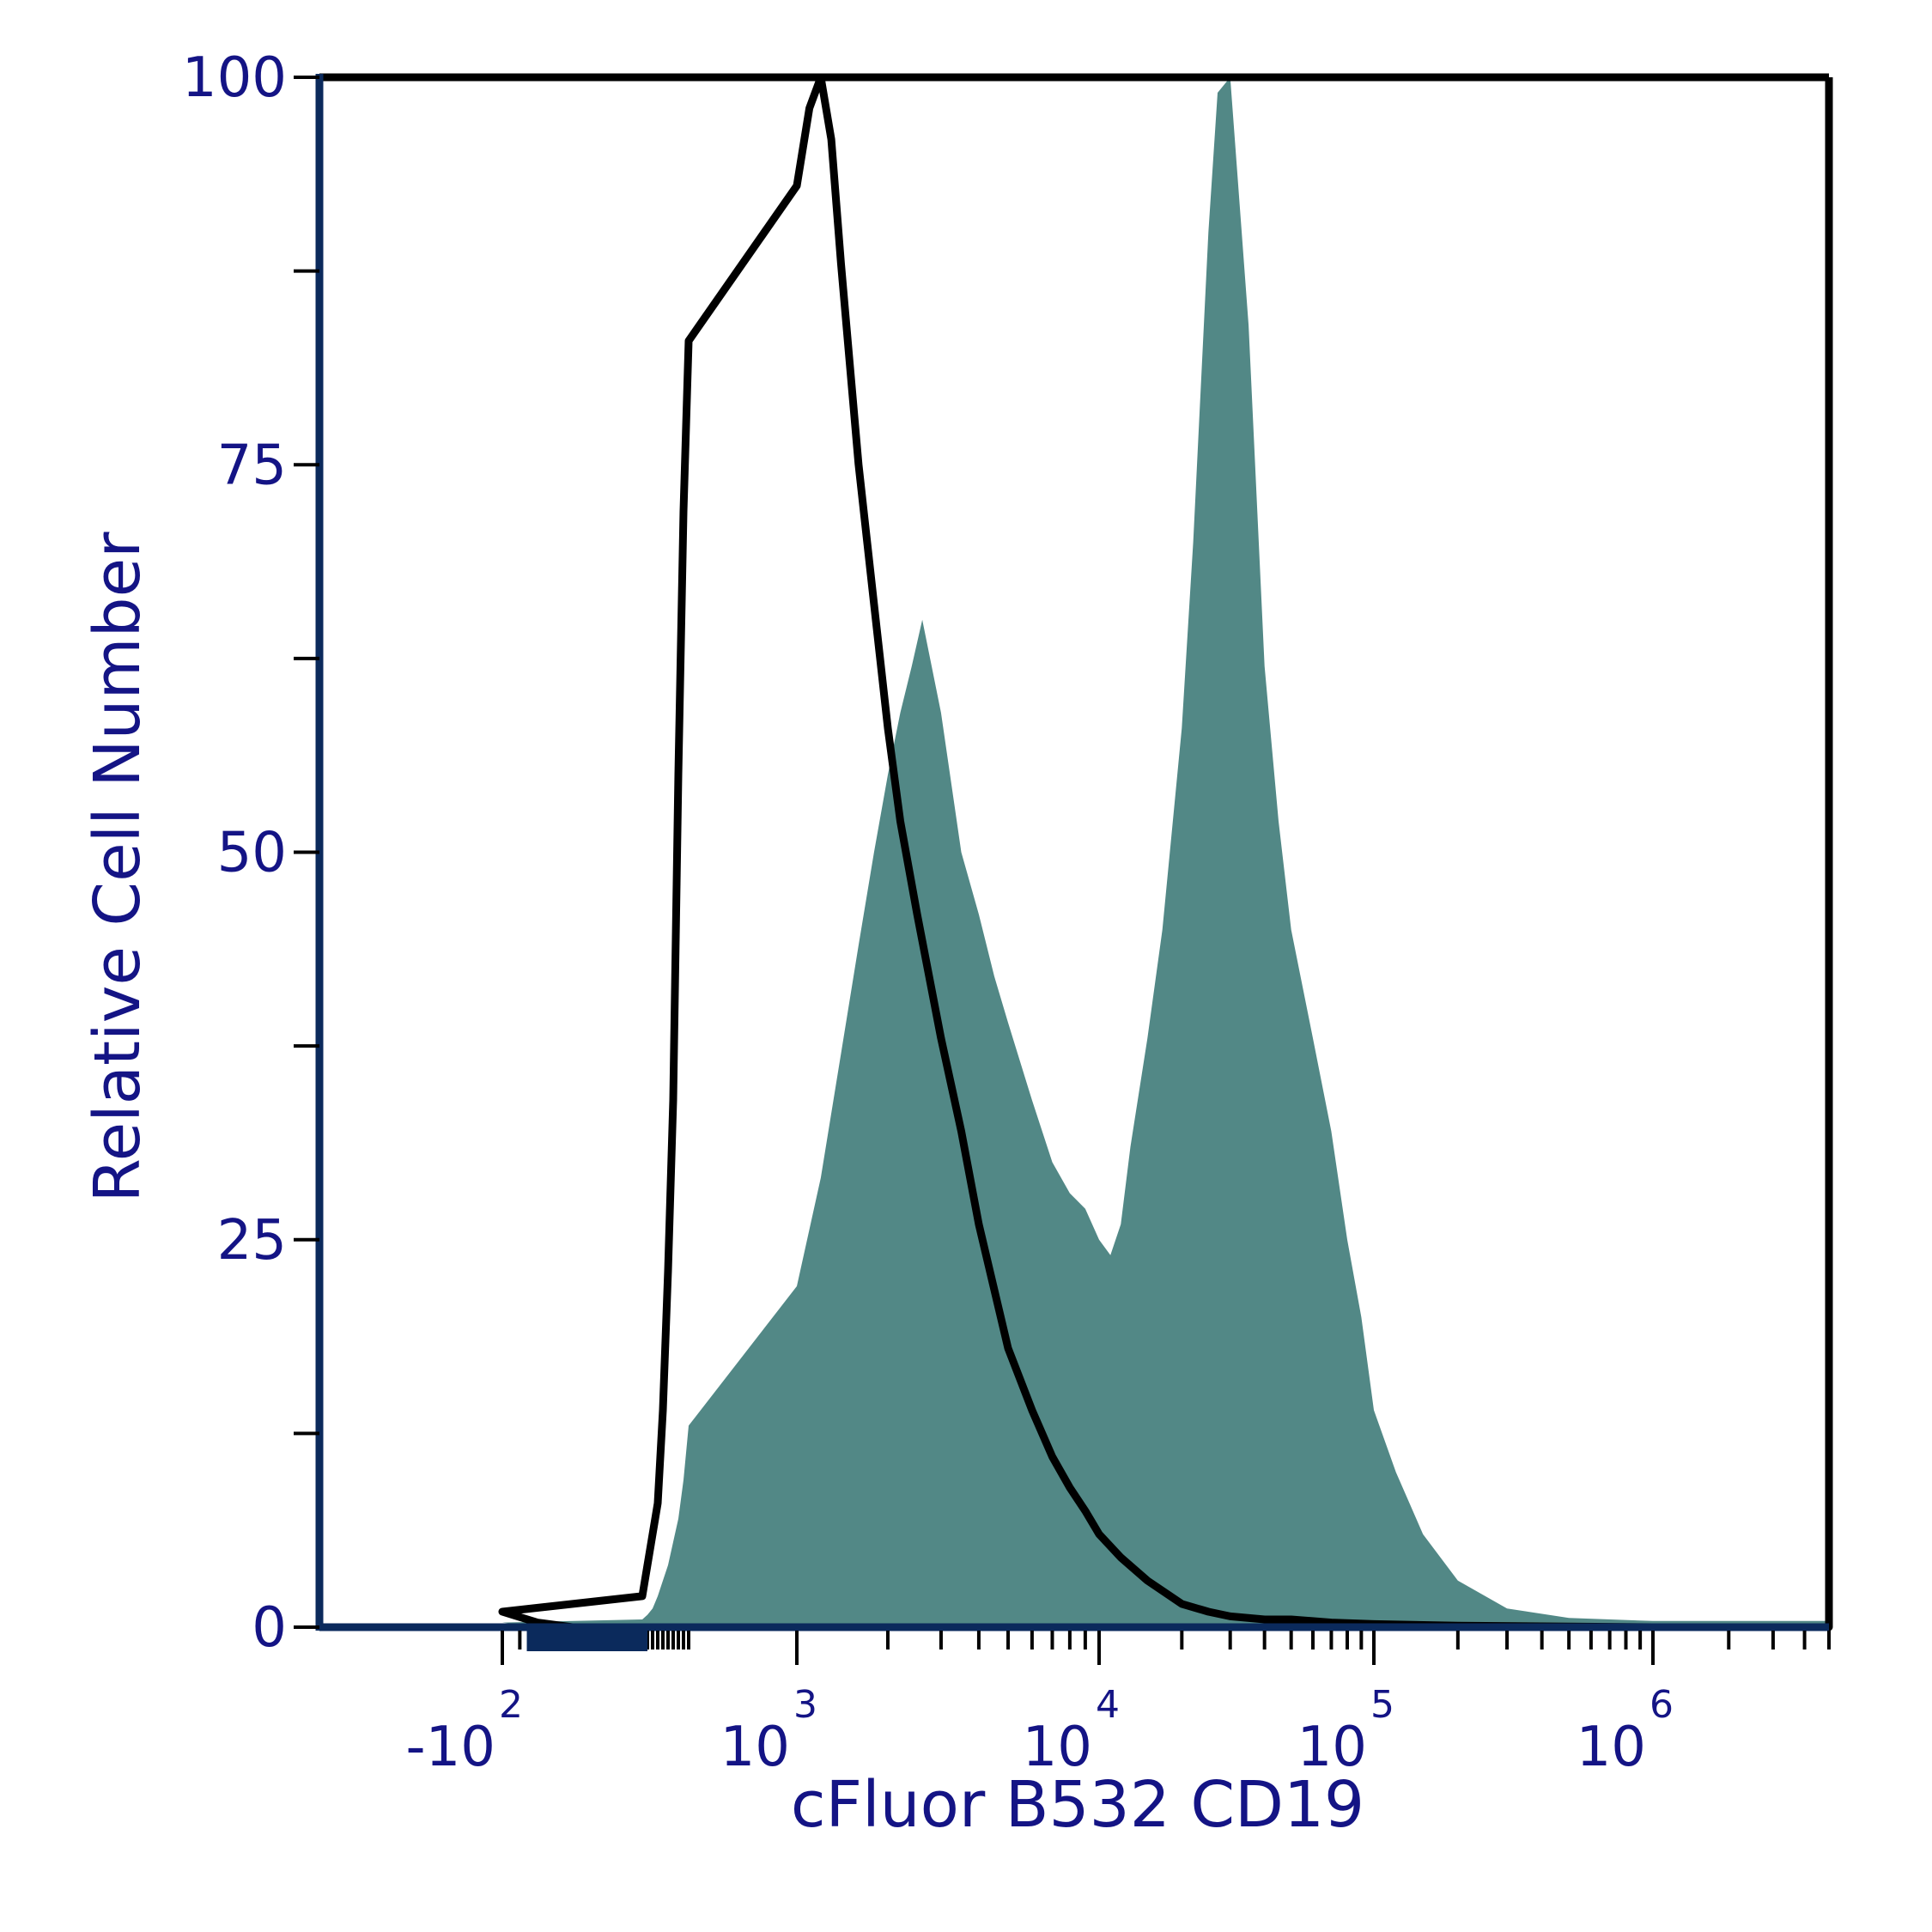 The height and width of the screenshot is (1932, 1932). Describe the element at coordinates (450, 1748) in the screenshot. I see `x-tick-label: -10` at that location.